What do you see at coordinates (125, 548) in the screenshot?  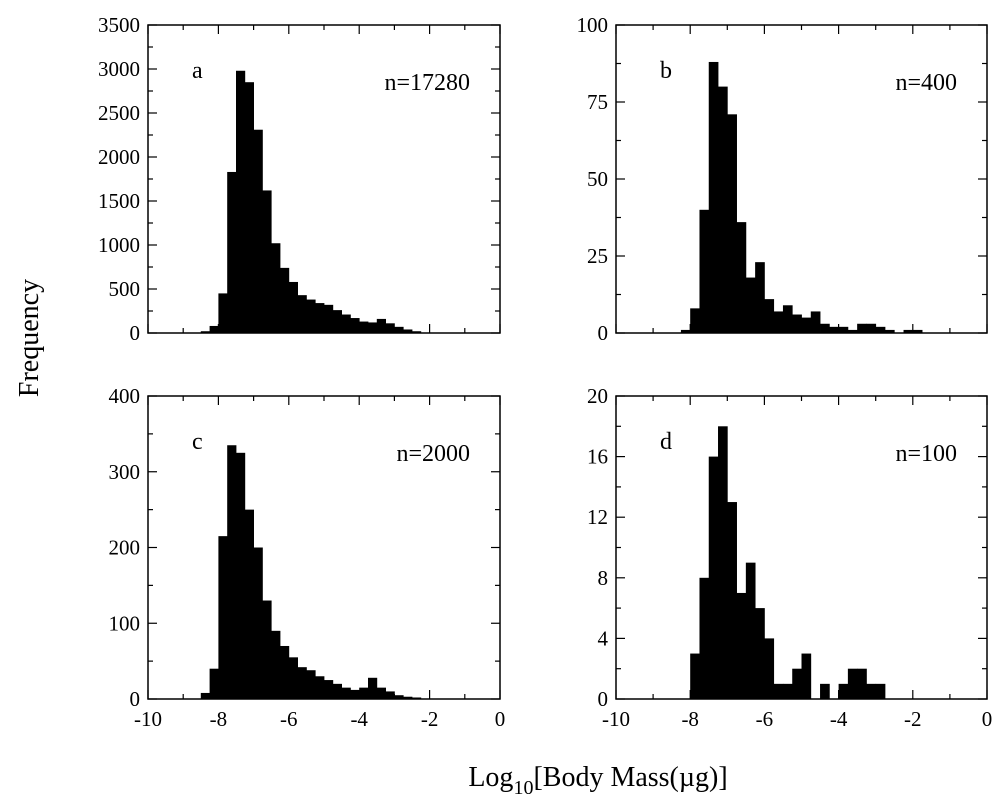 I see `y-tick-label: 200` at bounding box center [125, 548].